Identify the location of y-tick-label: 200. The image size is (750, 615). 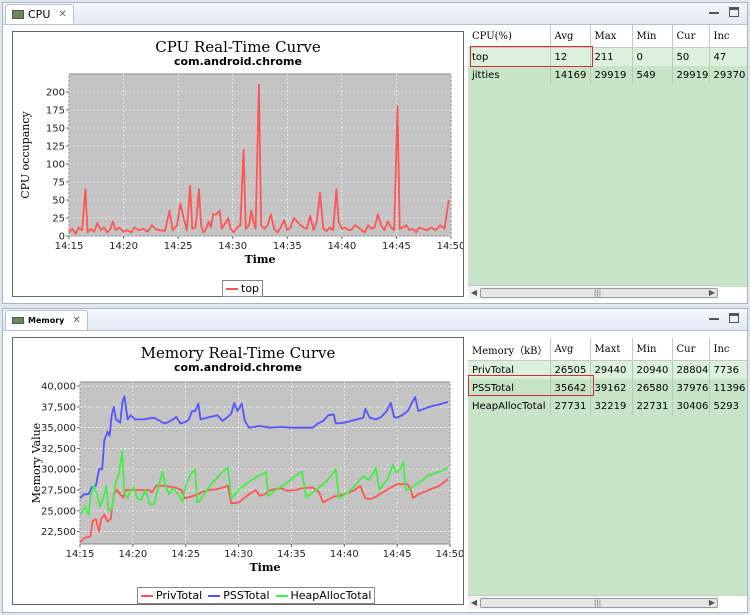
(55, 93).